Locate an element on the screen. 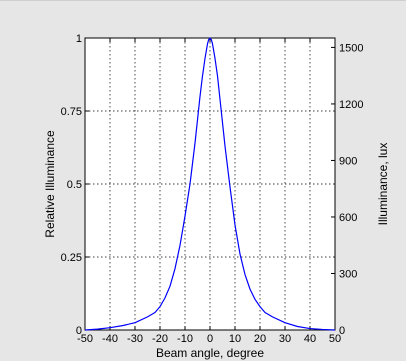  x-tick-label: 40 is located at coordinates (310, 339).